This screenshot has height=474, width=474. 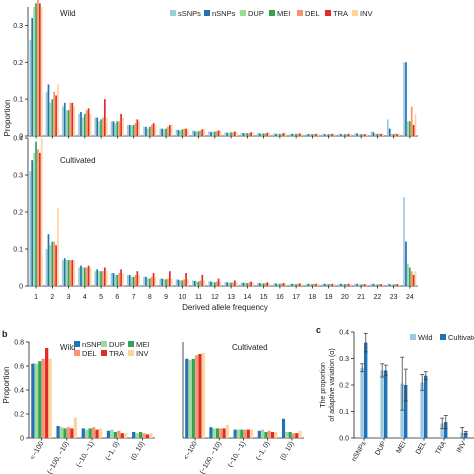 What do you see at coordinates (215, 297) in the screenshot?
I see `x-tick-label: 12` at bounding box center [215, 297].